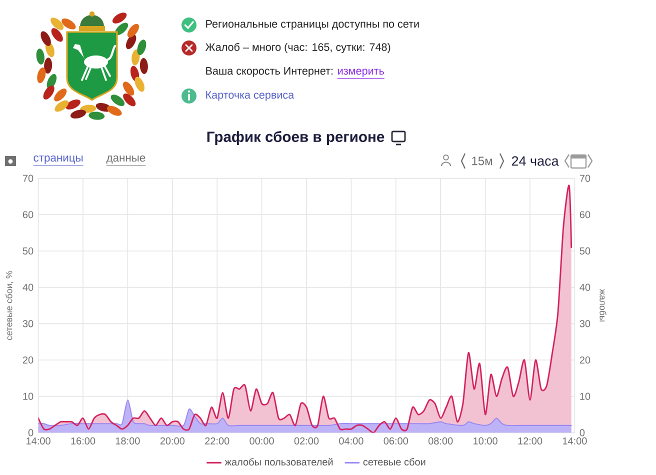 The image size is (656, 475). I want to click on text: Жалоб – много (час: 165, сутки: 748), so click(297, 48).